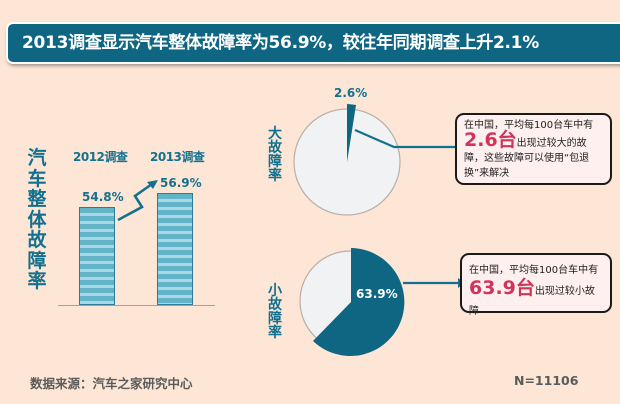 The width and height of the screenshot is (620, 404). What do you see at coordinates (275, 155) in the screenshot?
I see `major-fault-rate-label: 大故障率` at bounding box center [275, 155].